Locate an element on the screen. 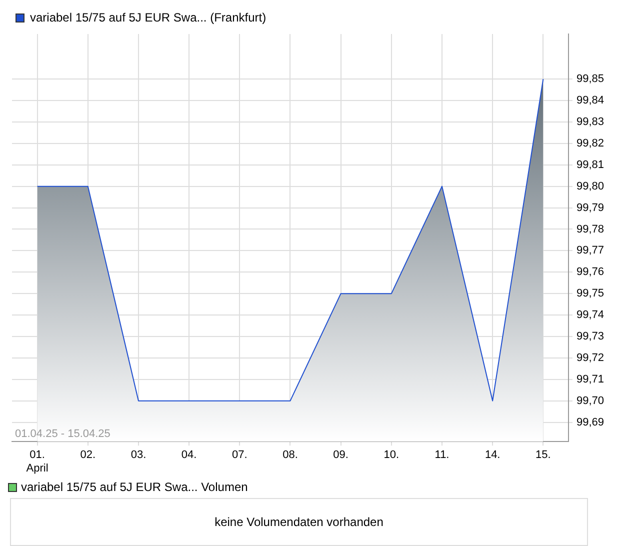 This screenshot has height=546, width=620. y-tick-label: 99,80 is located at coordinates (590, 186).